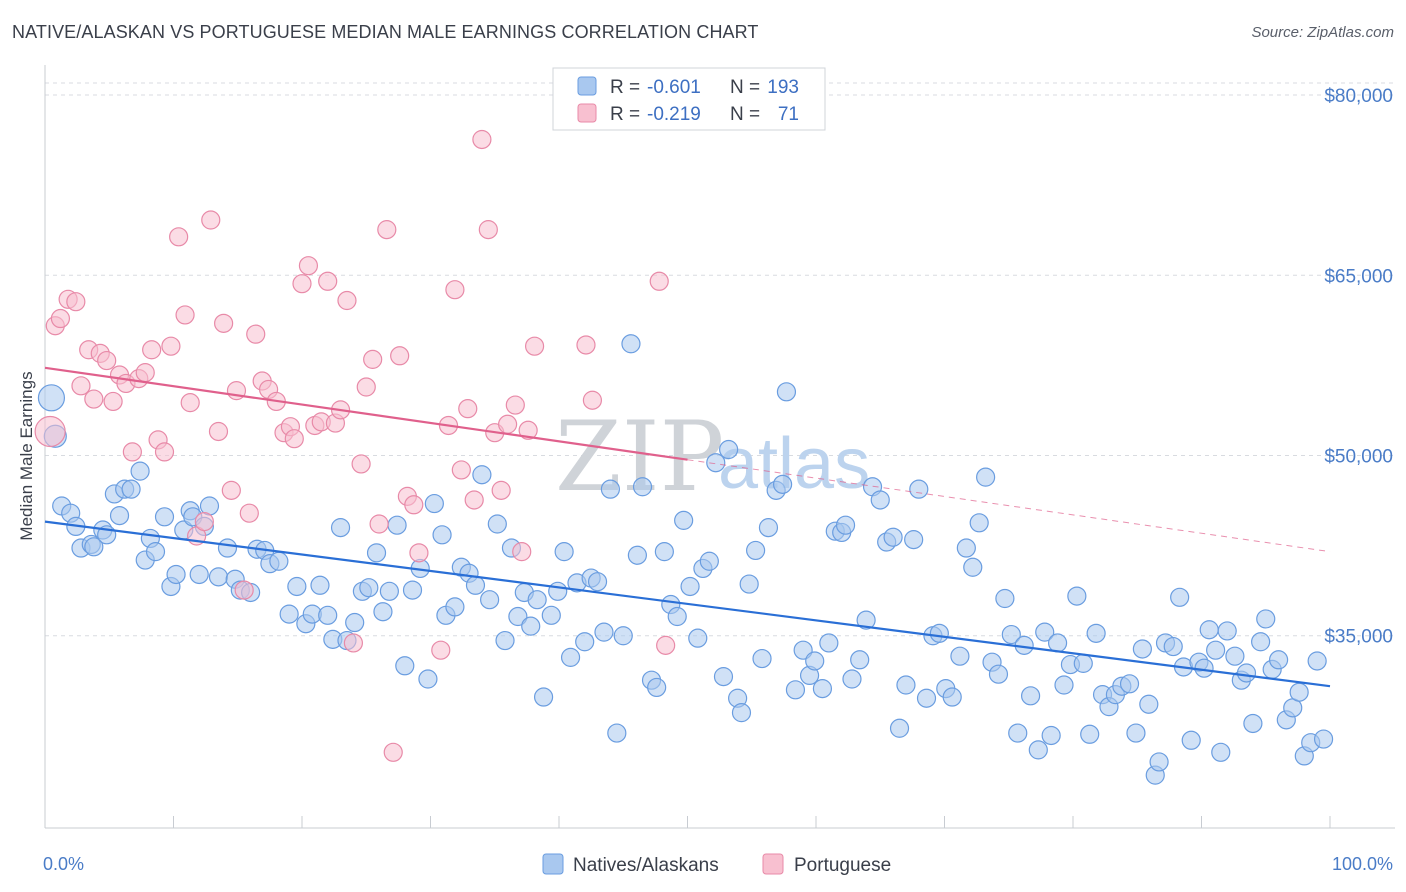  What do you see at coordinates (625, 87) in the screenshot?
I see `legend-r-label-natives: R =` at bounding box center [625, 87].